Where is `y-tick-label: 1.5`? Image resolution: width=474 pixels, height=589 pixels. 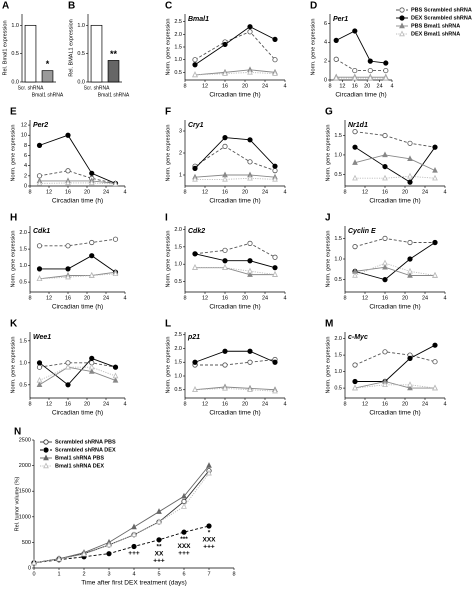
y-tick-label: 1.5 is located at coordinates (338, 356).